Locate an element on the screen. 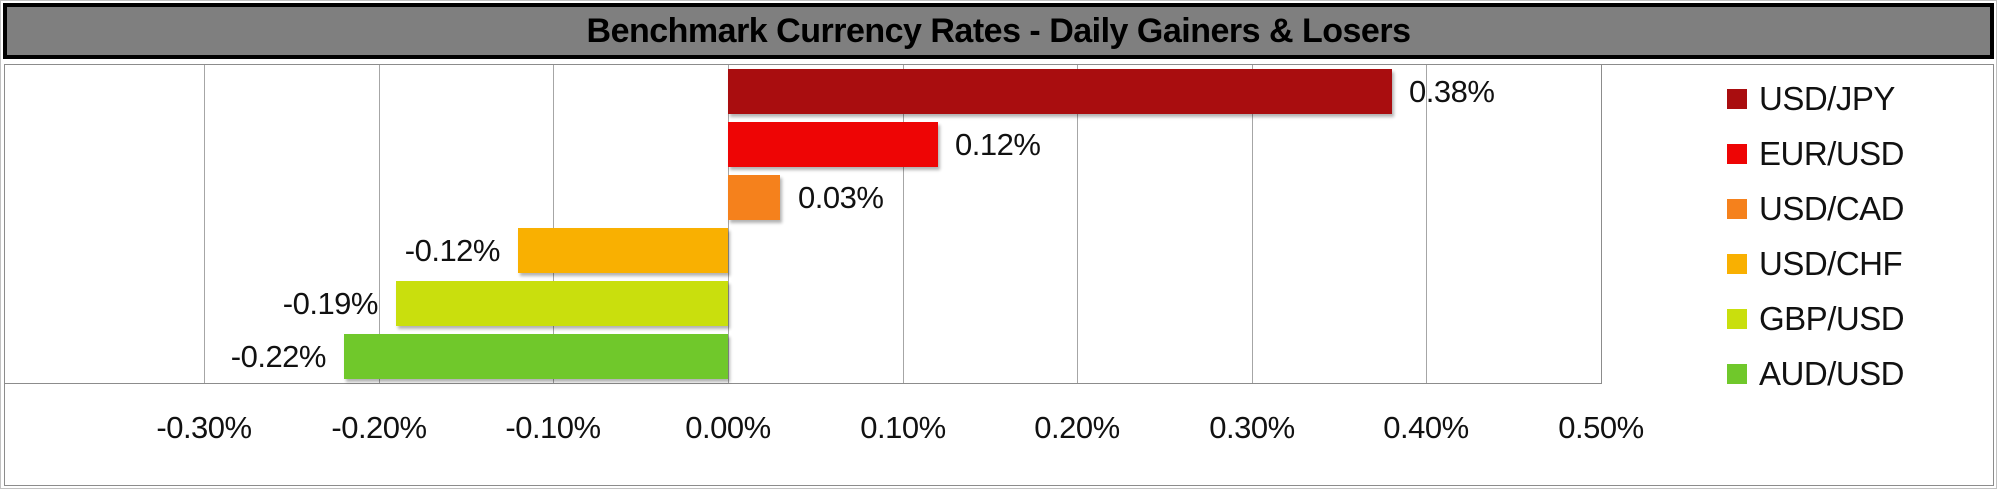  legend-label: AUD/USD is located at coordinates (1832, 373).